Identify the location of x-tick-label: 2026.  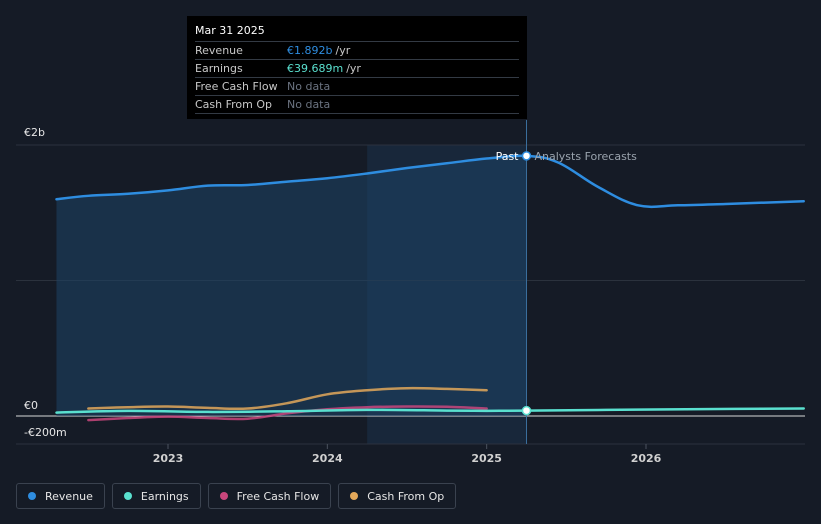
(646, 458).